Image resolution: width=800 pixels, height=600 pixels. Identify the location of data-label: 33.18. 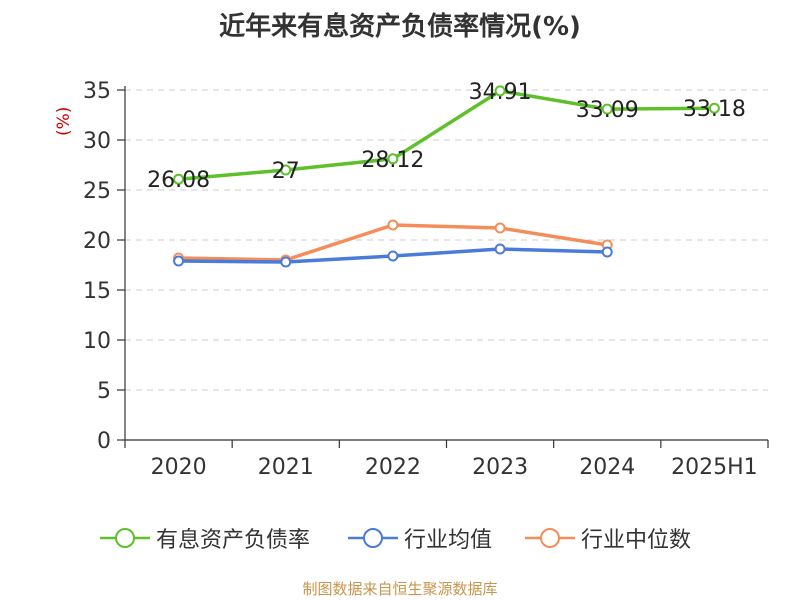
(714, 109).